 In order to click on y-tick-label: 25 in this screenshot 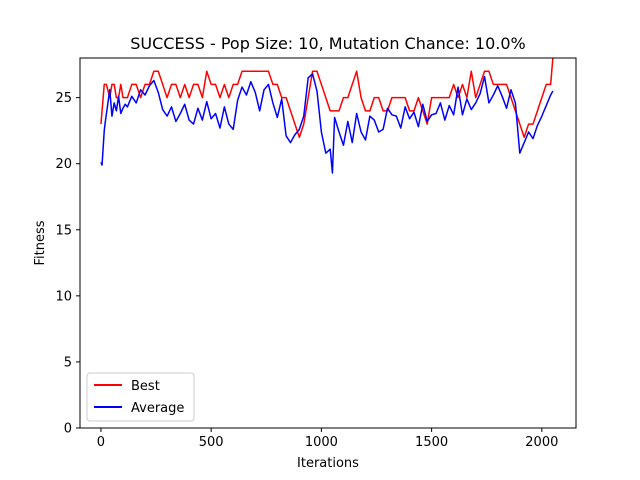, I will do `click(63, 98)`.